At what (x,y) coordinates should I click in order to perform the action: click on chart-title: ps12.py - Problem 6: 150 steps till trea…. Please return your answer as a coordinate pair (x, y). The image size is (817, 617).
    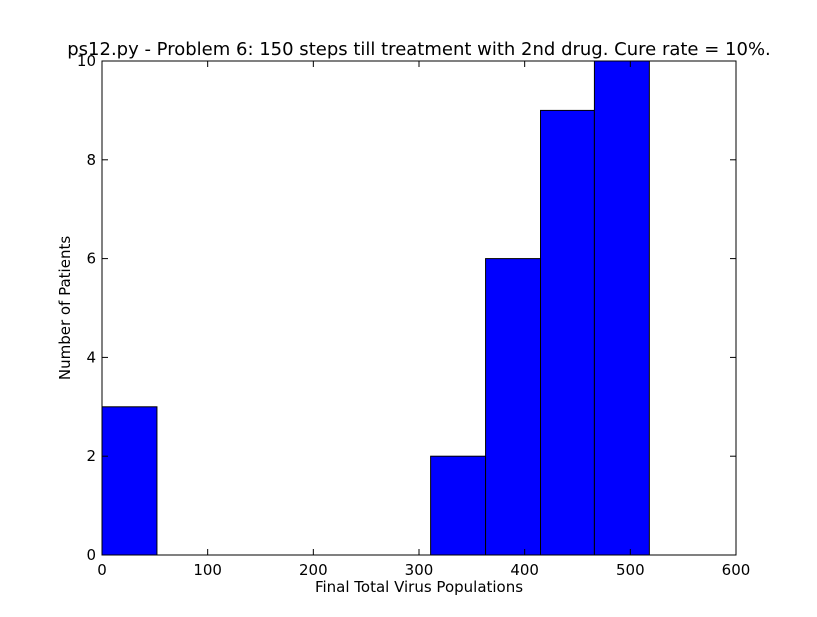
    Looking at the image, I should click on (419, 49).